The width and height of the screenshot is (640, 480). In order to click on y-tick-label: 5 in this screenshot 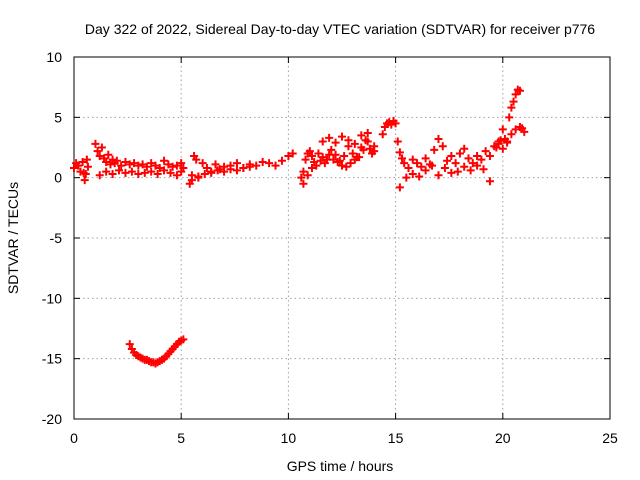, I will do `click(58, 117)`.